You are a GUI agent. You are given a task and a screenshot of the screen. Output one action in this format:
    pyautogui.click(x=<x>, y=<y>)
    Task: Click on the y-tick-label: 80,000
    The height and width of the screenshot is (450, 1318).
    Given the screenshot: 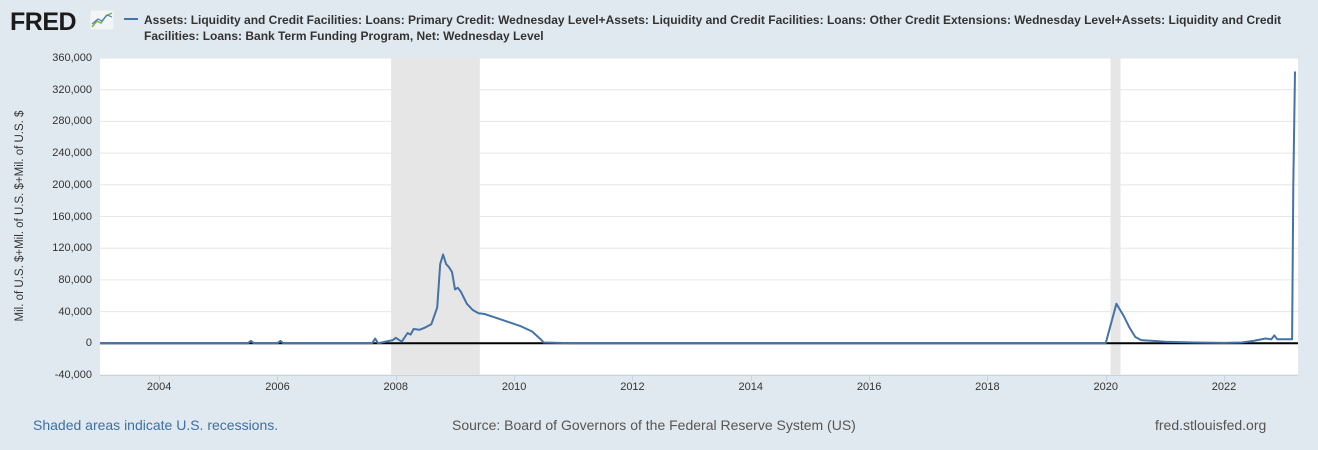 What is the action you would take?
    pyautogui.click(x=75, y=279)
    